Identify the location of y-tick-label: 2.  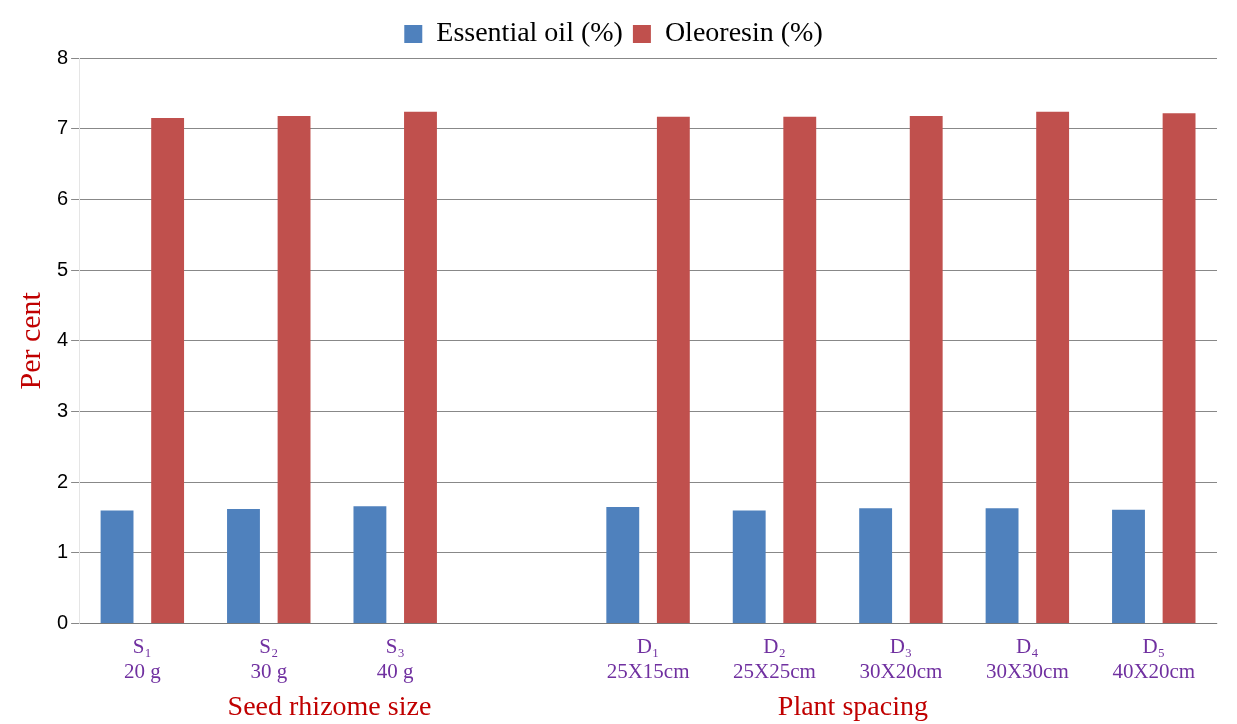
(63, 480).